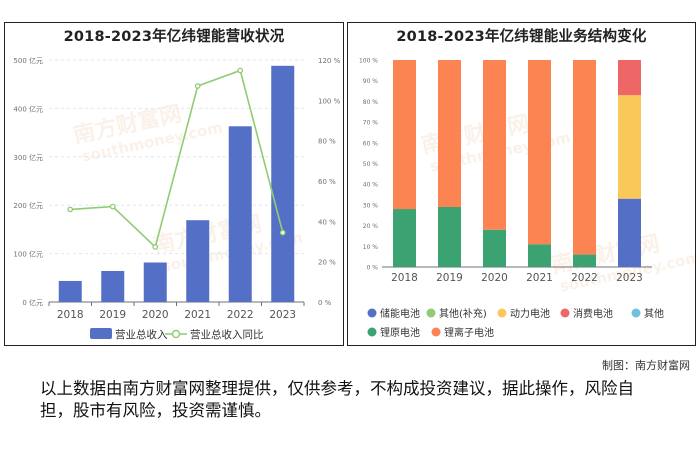 The height and width of the screenshot is (467, 700). Describe the element at coordinates (371, 247) in the screenshot. I see `y-tick-label: 10 %` at that location.